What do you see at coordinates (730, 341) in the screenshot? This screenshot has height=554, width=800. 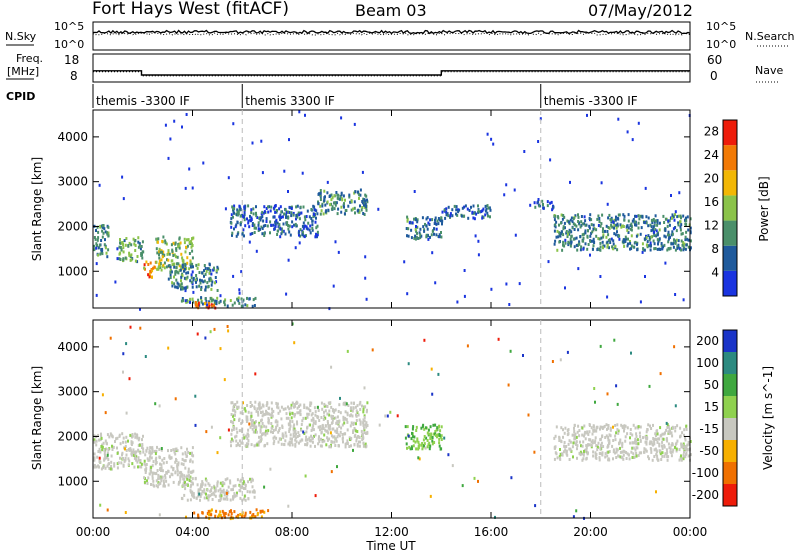 I see `colorbar-swatch` at bounding box center [730, 341].